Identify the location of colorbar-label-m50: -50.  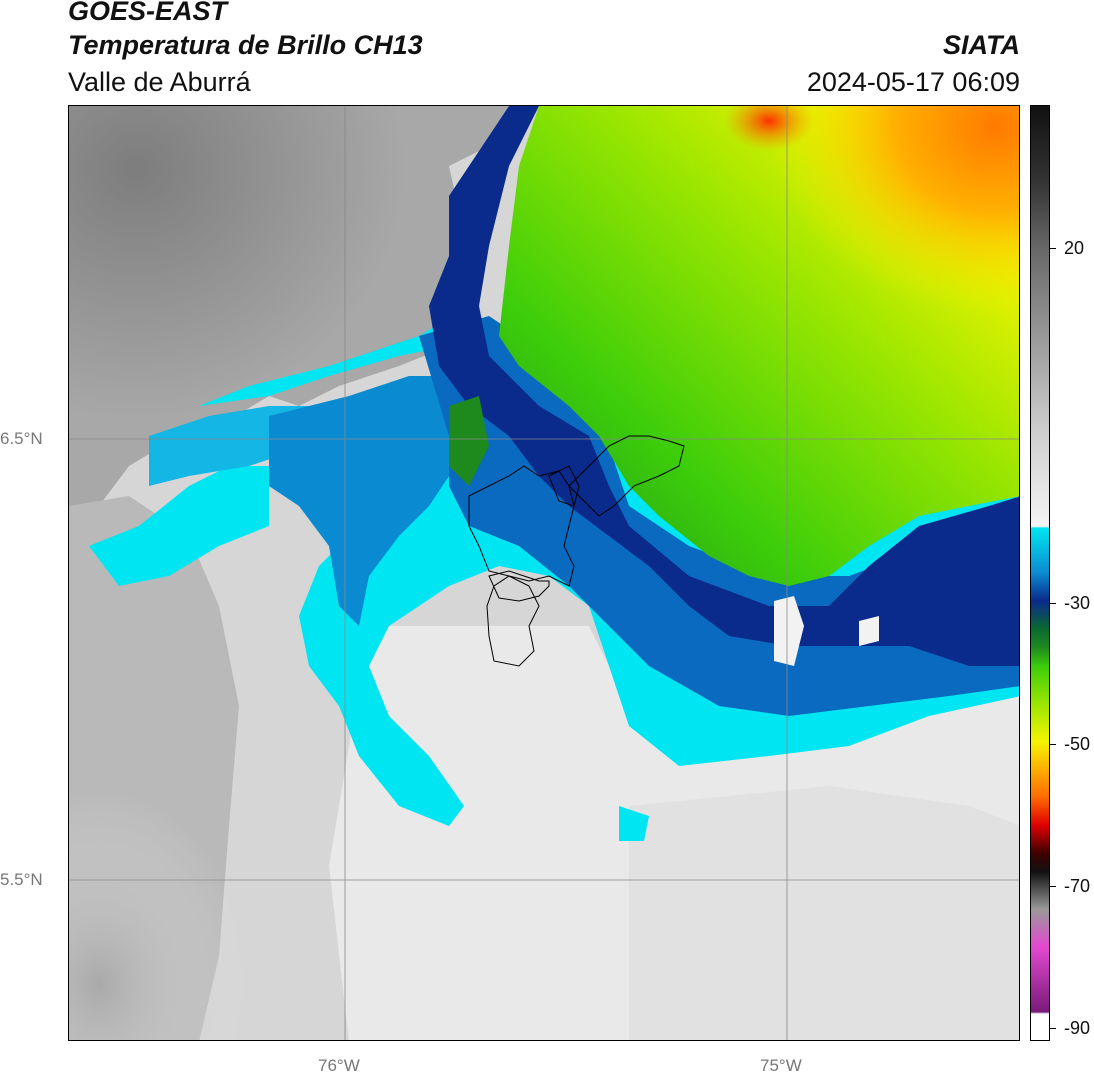
(1077, 744).